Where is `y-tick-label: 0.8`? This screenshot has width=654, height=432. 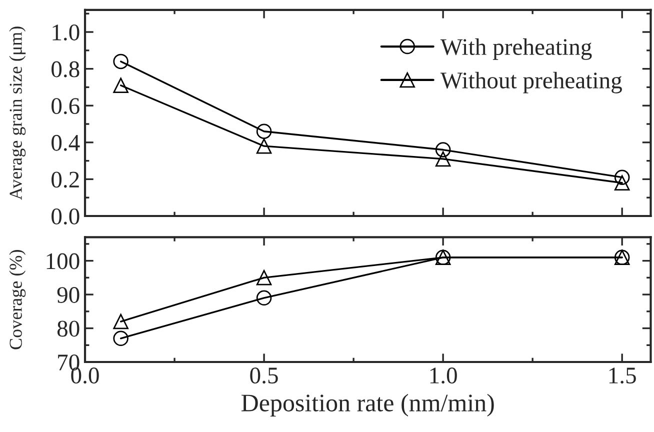 y-tick-label: 0.8 is located at coordinates (66, 69).